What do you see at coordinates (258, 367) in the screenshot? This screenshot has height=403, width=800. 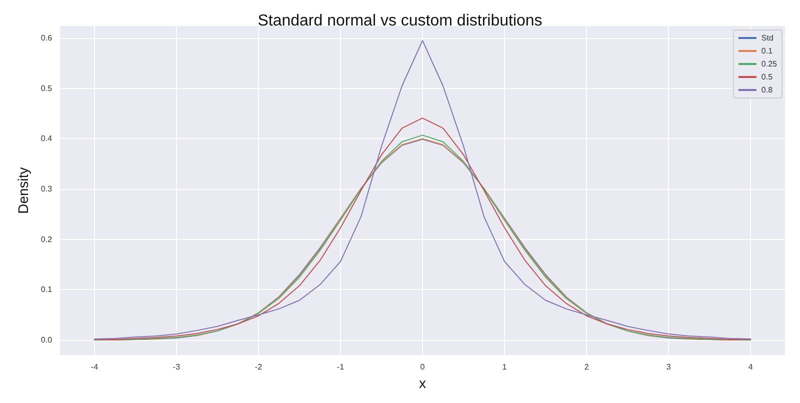 I see `x-tick-label: -2` at bounding box center [258, 367].